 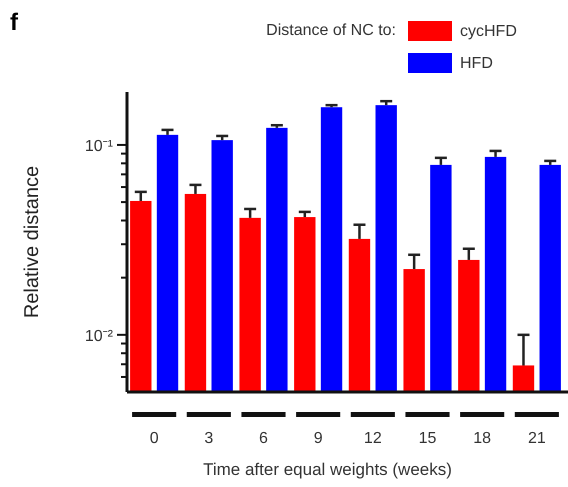 What do you see at coordinates (327, 469) in the screenshot?
I see `x-axis-title: Time after equal weights (weeks)` at bounding box center [327, 469].